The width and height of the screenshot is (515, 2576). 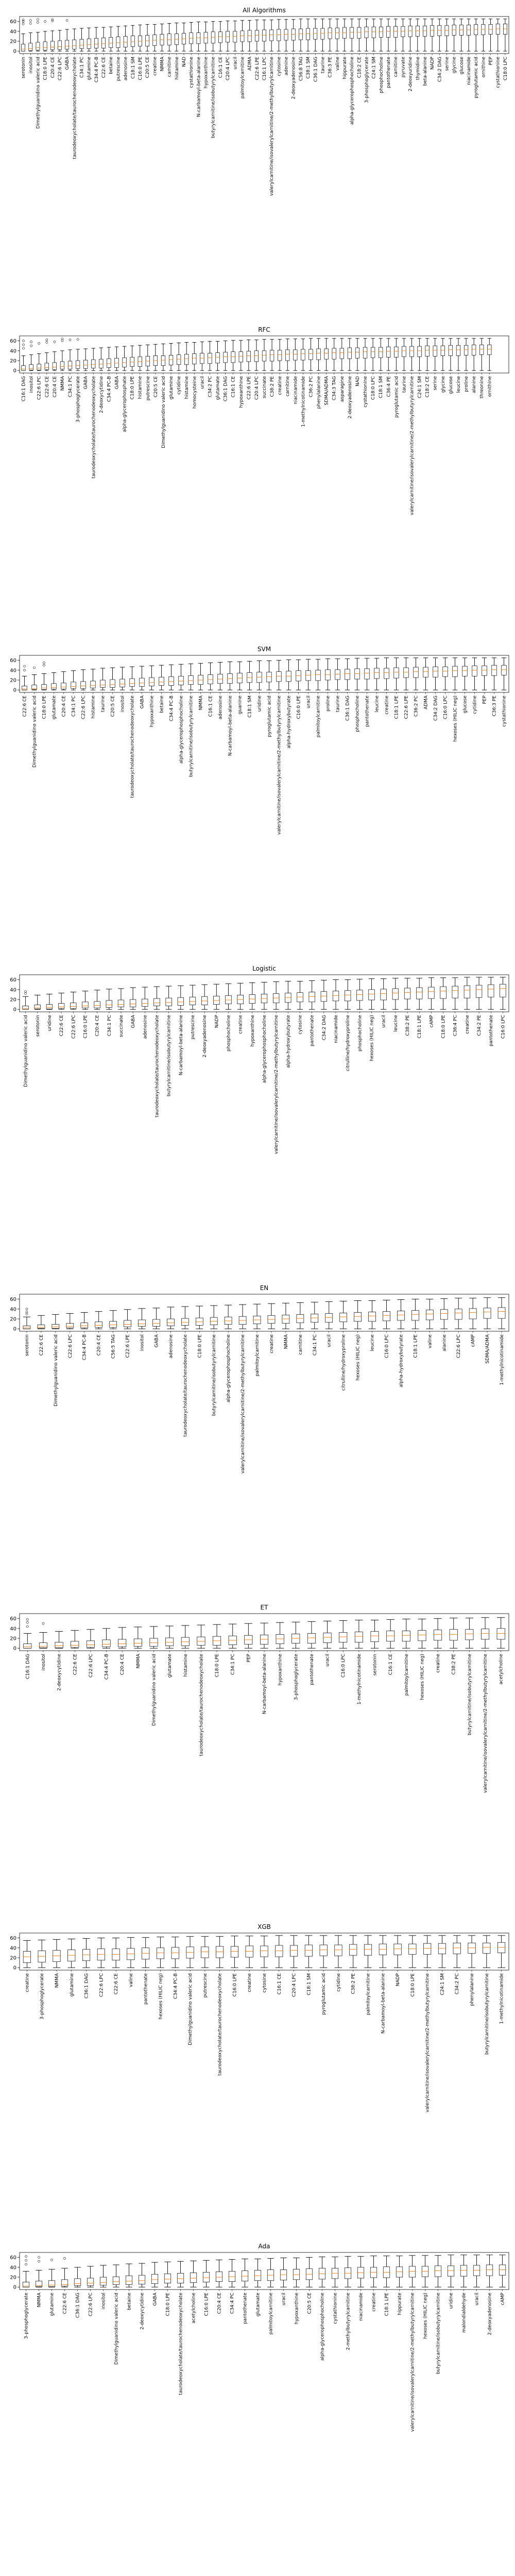 What do you see at coordinates (330, 67) in the screenshot?
I see `x-tick-label: C36:3 PE` at bounding box center [330, 67].